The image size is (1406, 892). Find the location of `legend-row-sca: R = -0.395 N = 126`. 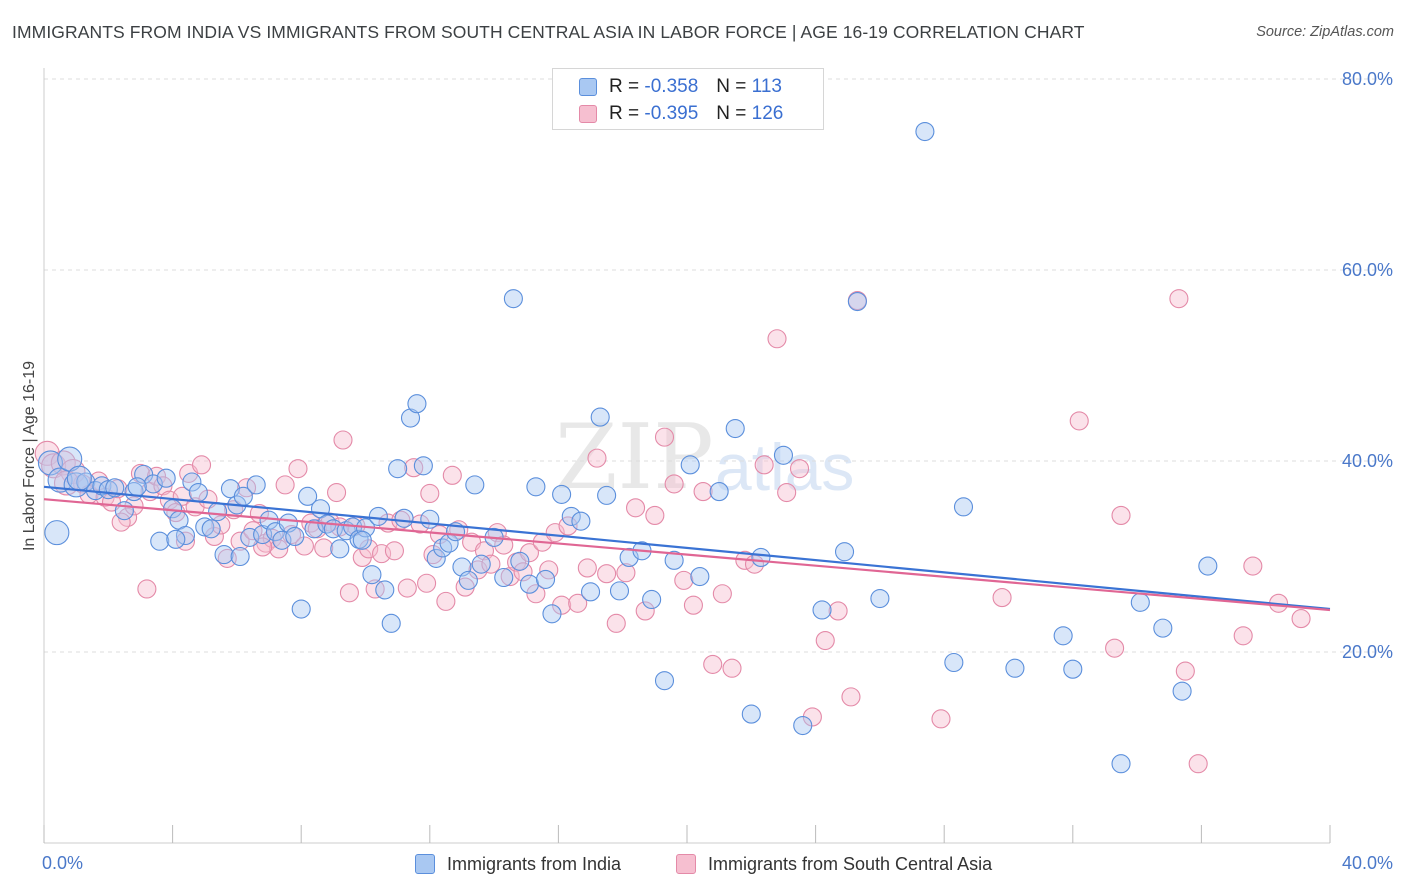

legend-row-sca: R = -0.395 N = 126 is located at coordinates (681, 114).